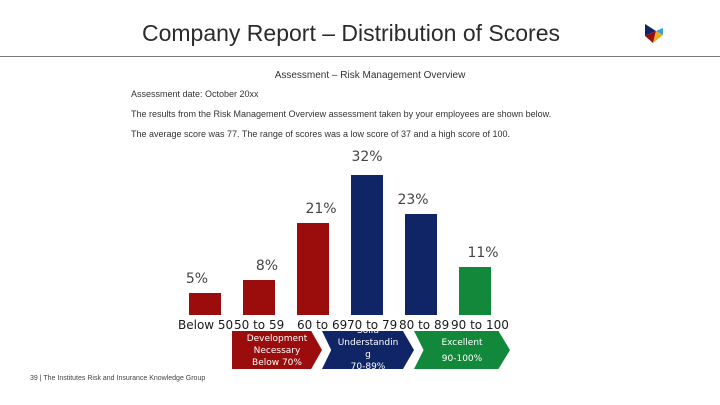  I want to click on score-band-1: Solid Understandin g 70-89%, so click(368, 350).